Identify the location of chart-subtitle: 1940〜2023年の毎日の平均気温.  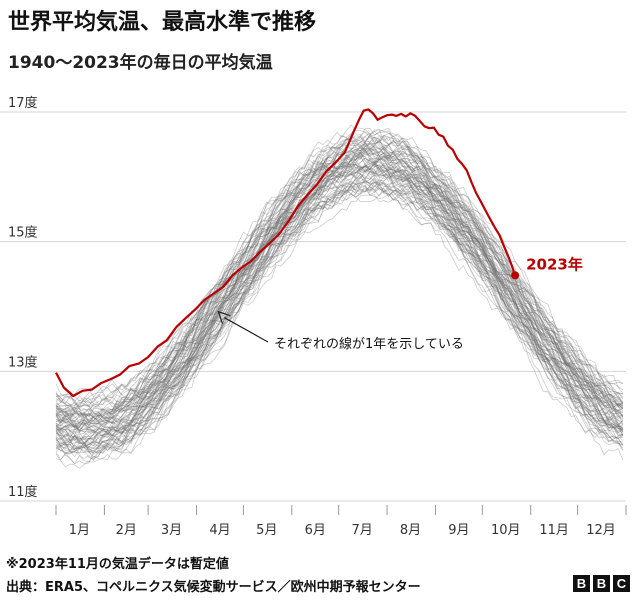
(140, 63).